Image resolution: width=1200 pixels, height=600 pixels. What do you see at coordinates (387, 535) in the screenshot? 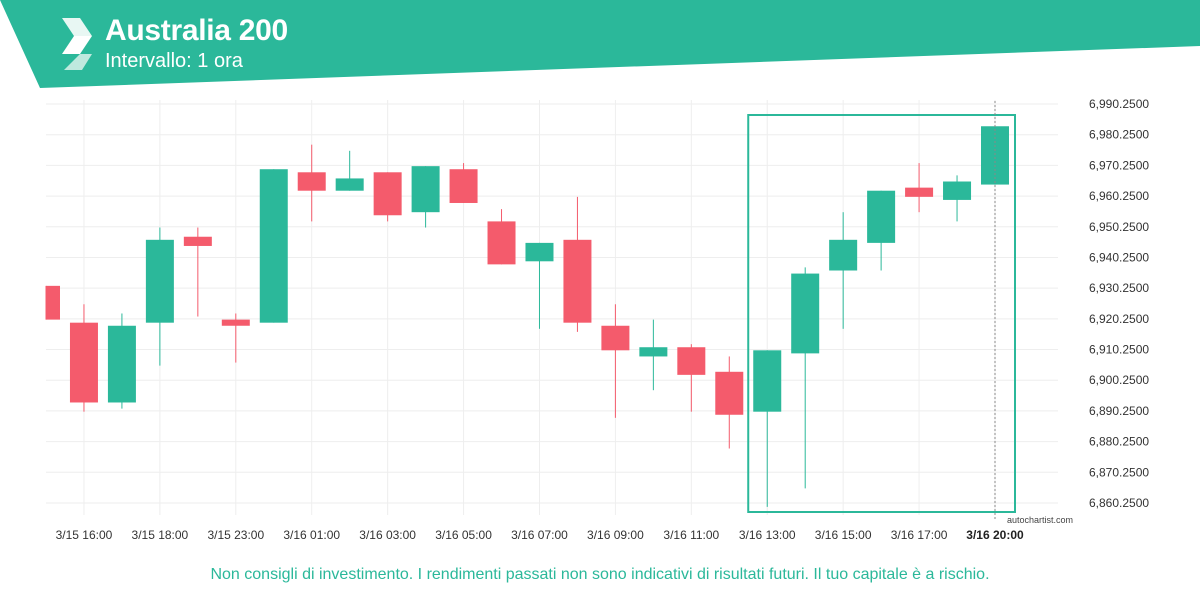
I see `x-tick-label: 3/16 03:00` at bounding box center [387, 535].